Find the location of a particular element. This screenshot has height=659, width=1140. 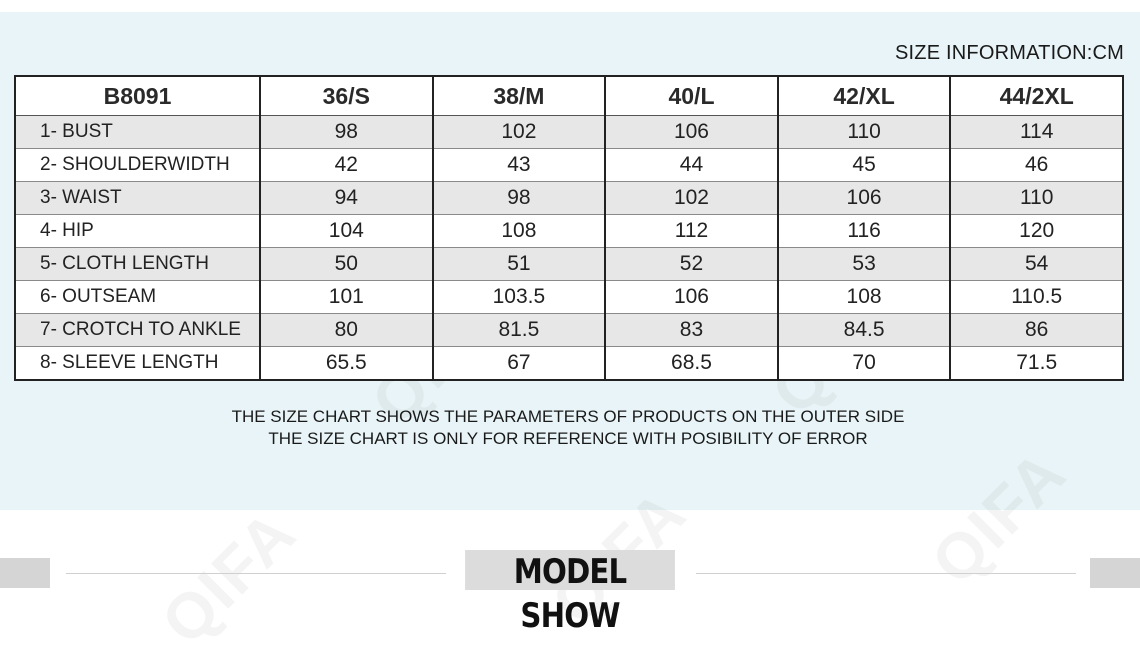

row-label: 5- CLOTH LENGTH is located at coordinates (137, 264).